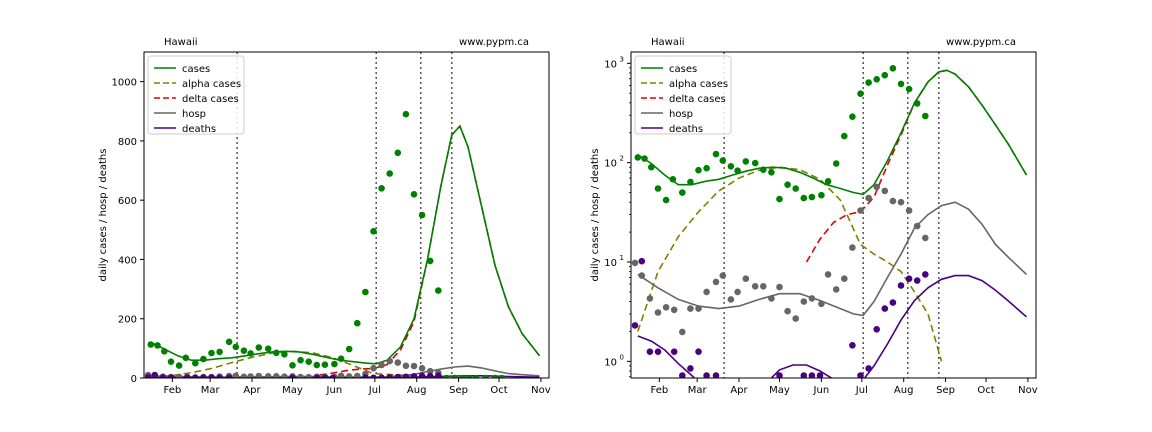 This screenshot has width=1152, height=432. Describe the element at coordinates (199, 129) in the screenshot. I see `legend-label: deaths` at that location.